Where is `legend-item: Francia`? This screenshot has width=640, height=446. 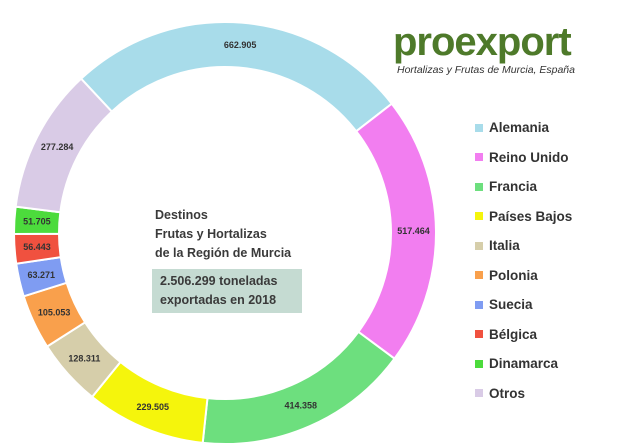
legend-item: Francia is located at coordinates (523, 187).